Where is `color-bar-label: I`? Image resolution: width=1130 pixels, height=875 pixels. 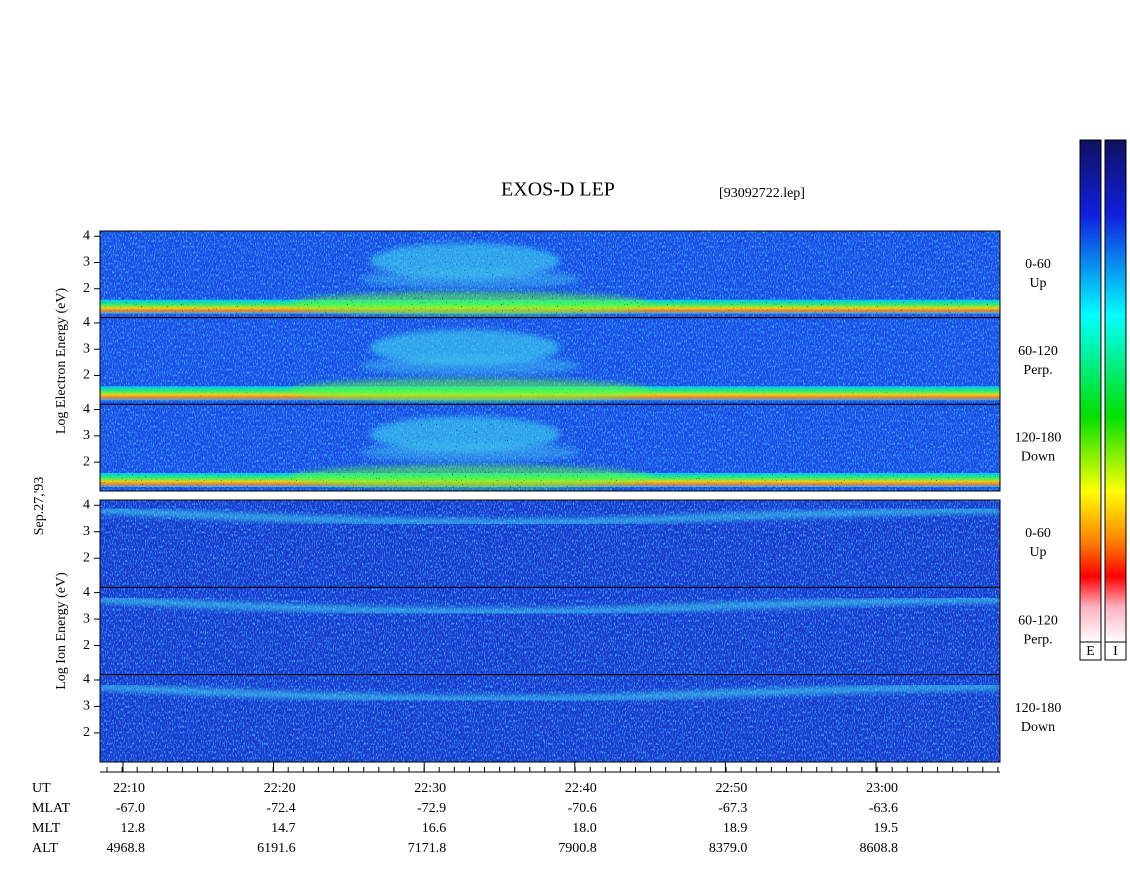
color-bar-label: I is located at coordinates (1115, 651).